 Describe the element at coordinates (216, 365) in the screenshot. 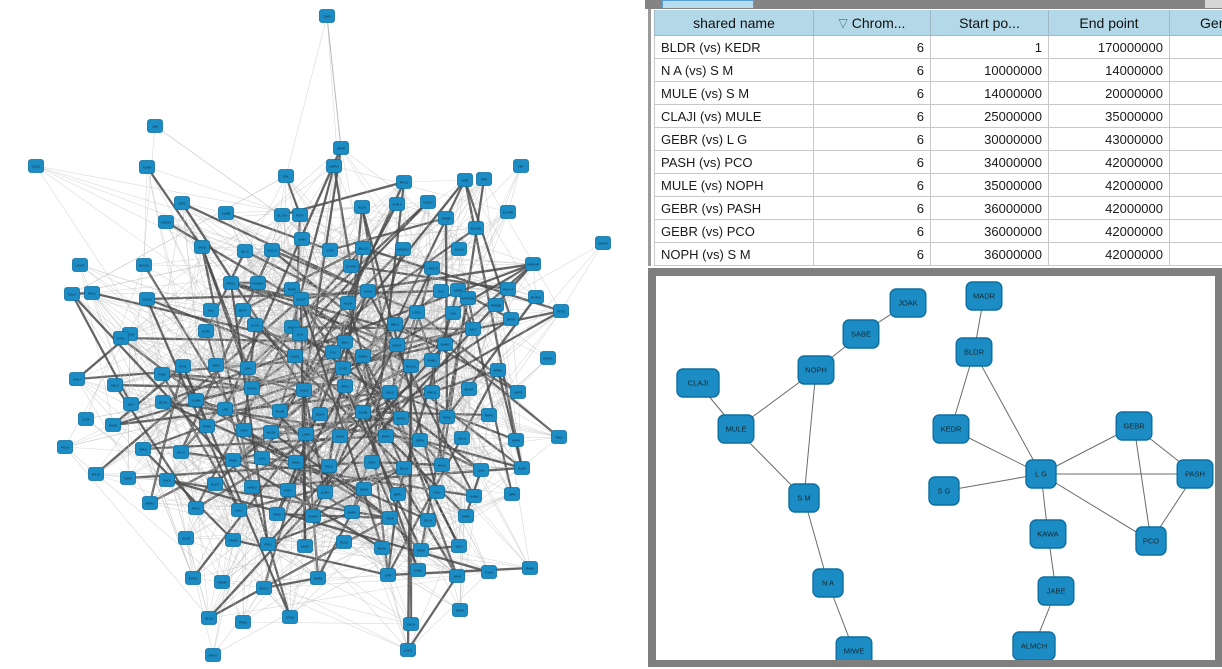

I see `overview-node: AIRO` at that location.